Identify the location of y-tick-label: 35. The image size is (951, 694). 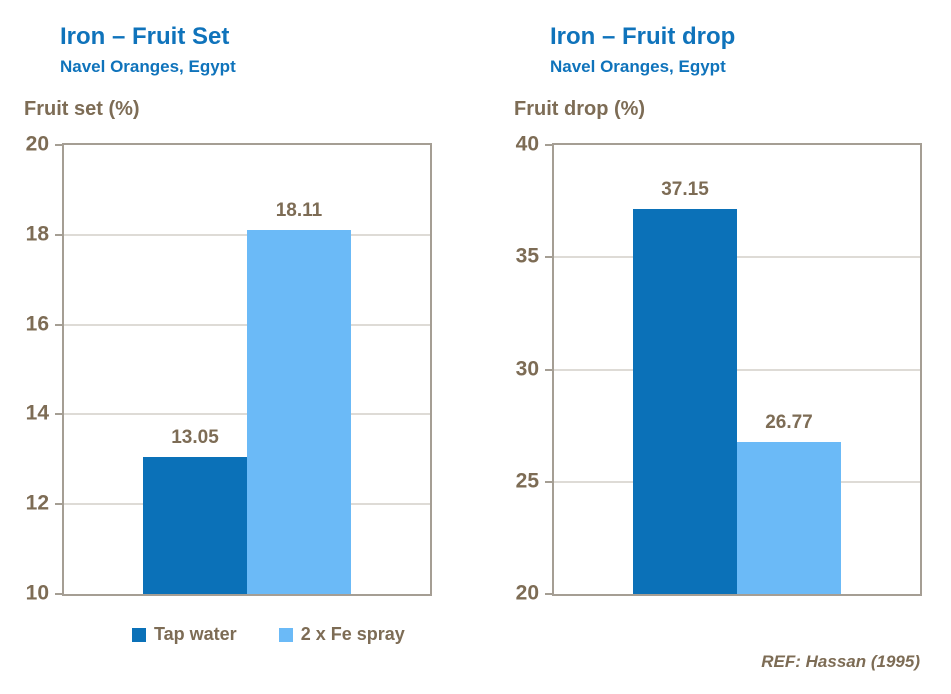
(527, 256).